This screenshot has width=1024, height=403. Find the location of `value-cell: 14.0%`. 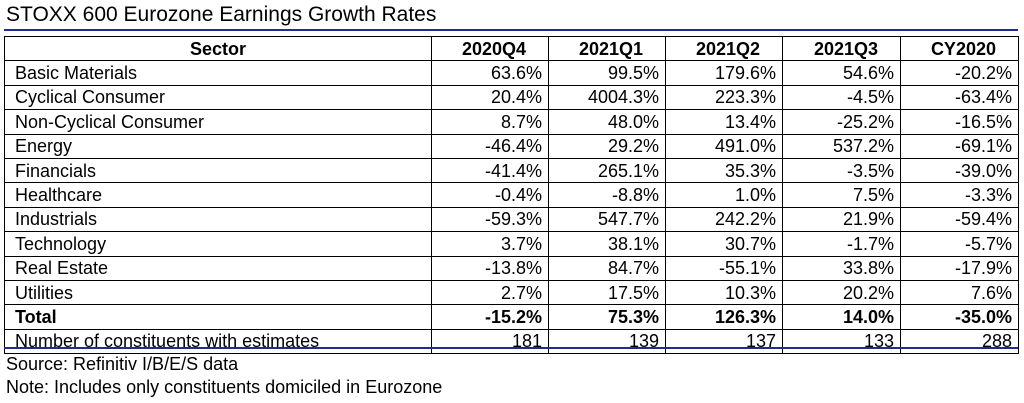

value-cell: 14.0% is located at coordinates (841, 317).